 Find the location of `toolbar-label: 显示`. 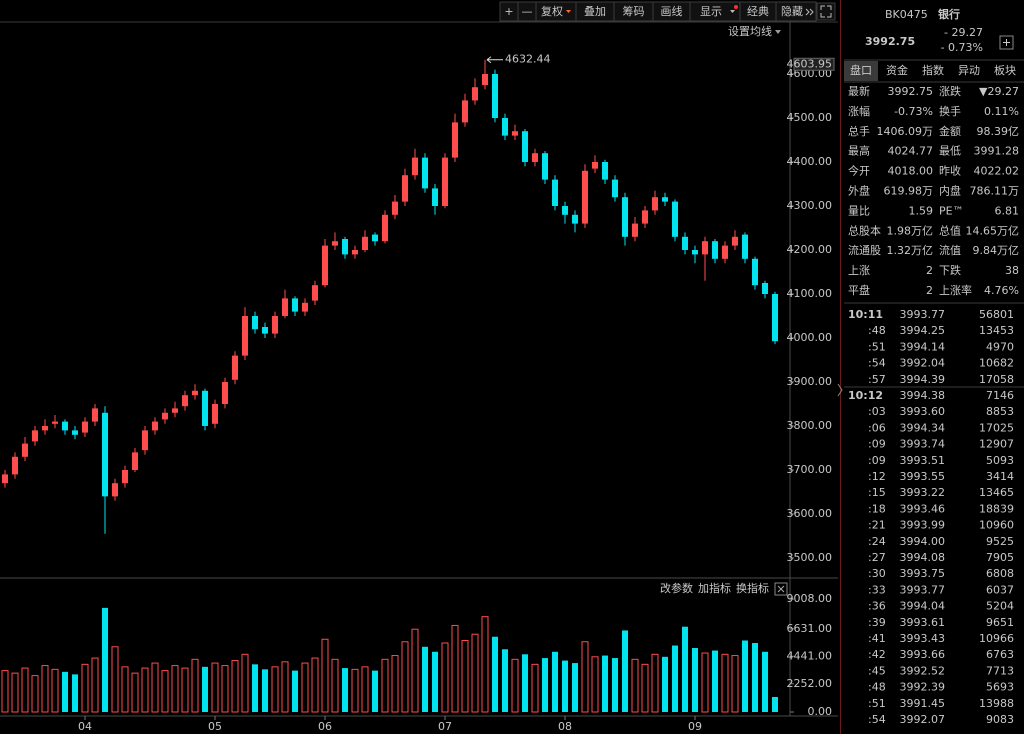

toolbar-label: 显示 is located at coordinates (711, 11).